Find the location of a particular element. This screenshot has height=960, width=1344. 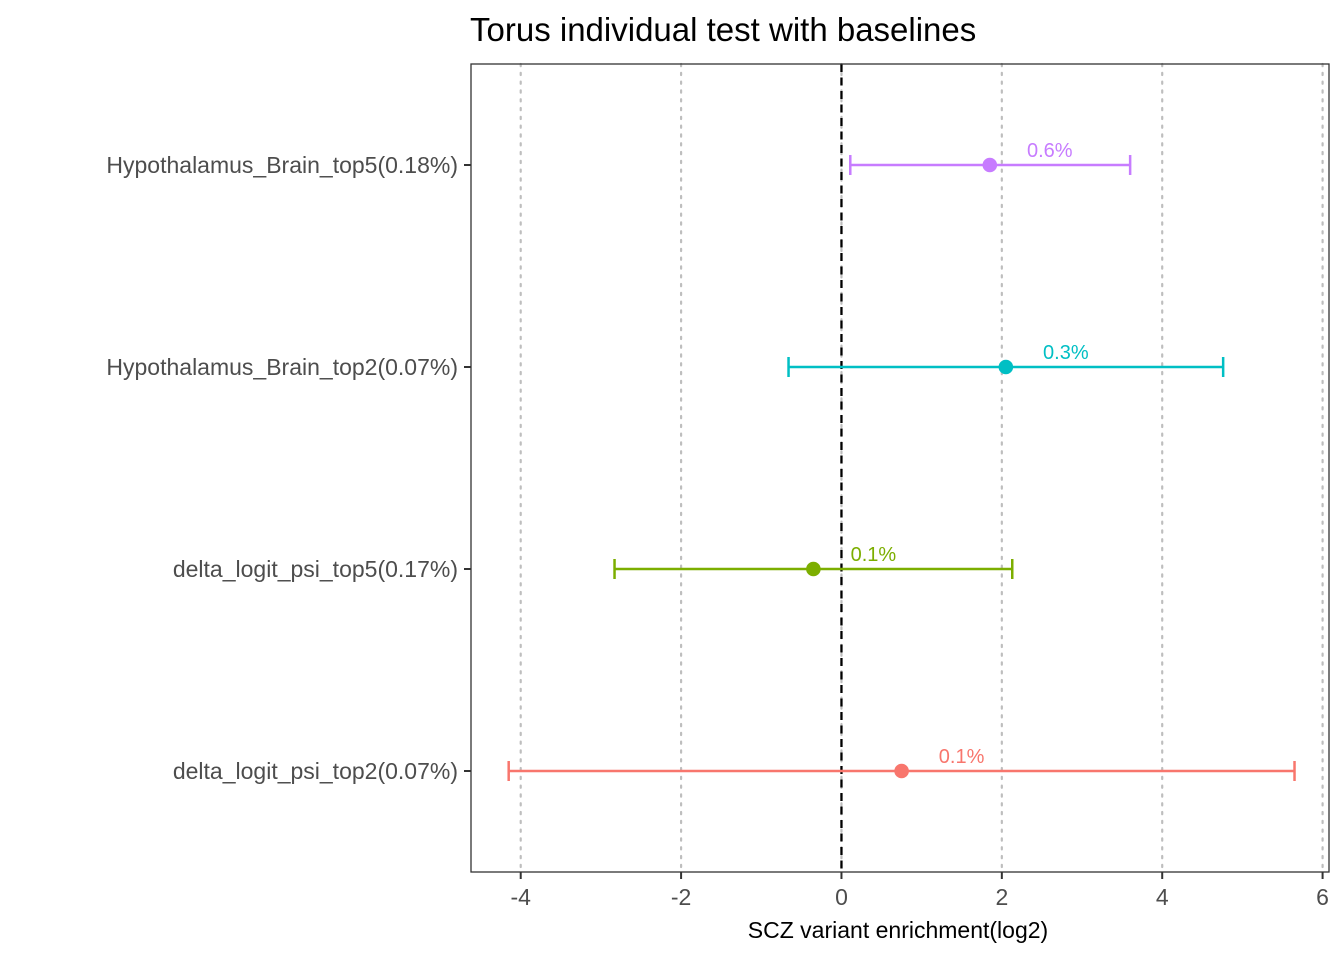

series-2: 0.1% is located at coordinates (813, 561).